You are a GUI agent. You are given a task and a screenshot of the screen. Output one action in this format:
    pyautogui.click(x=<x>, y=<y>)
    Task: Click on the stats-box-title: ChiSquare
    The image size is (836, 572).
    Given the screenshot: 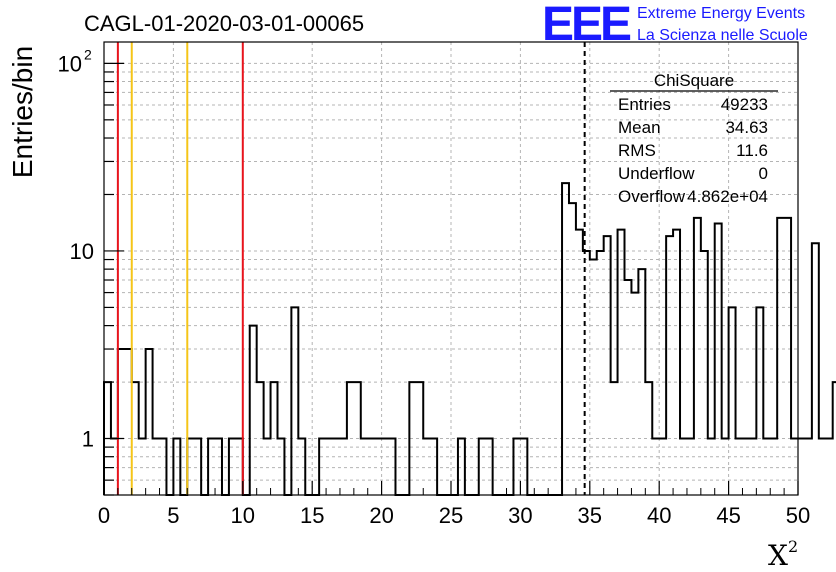 What is the action you would take?
    pyautogui.click(x=694, y=80)
    